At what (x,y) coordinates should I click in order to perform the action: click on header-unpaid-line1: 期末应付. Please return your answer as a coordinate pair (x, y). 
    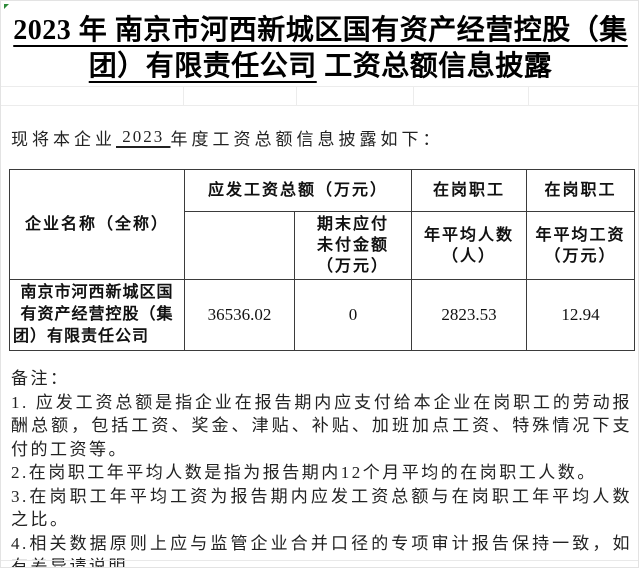
    Looking at the image, I should click on (353, 224).